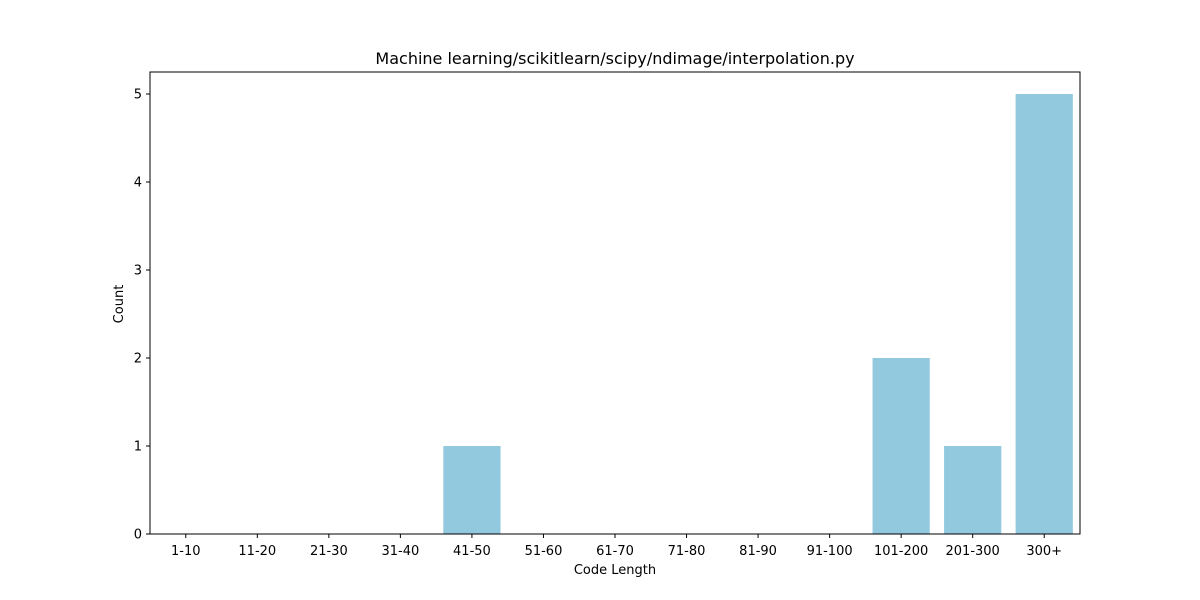 This screenshot has height=600, width=1200. I want to click on y-tick-label: 5, so click(138, 95).